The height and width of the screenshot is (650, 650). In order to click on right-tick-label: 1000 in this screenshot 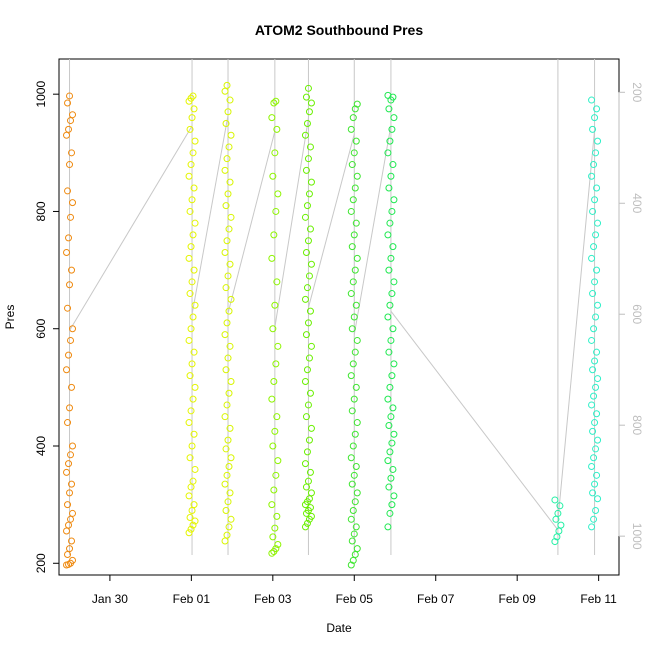, I will do `click(637, 536)`.